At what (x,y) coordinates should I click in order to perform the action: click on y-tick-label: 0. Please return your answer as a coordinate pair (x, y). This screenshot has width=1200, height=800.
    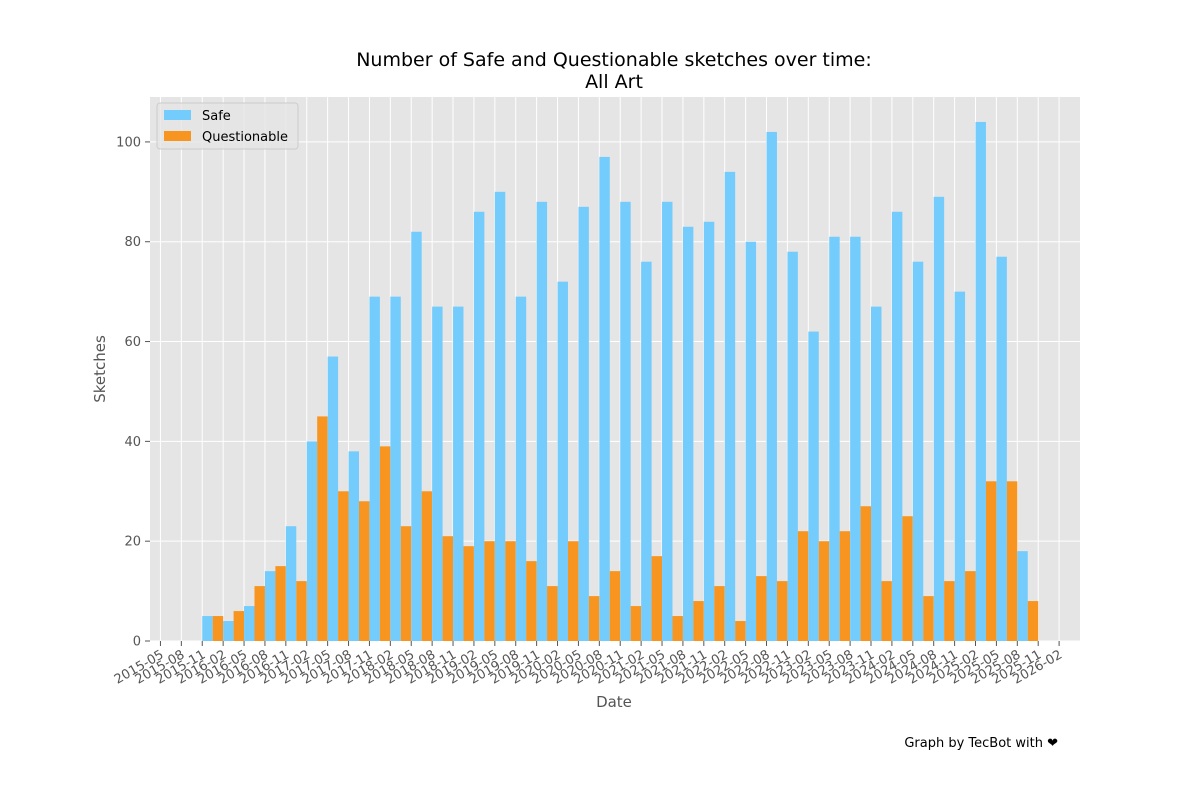
    Looking at the image, I should click on (137, 642).